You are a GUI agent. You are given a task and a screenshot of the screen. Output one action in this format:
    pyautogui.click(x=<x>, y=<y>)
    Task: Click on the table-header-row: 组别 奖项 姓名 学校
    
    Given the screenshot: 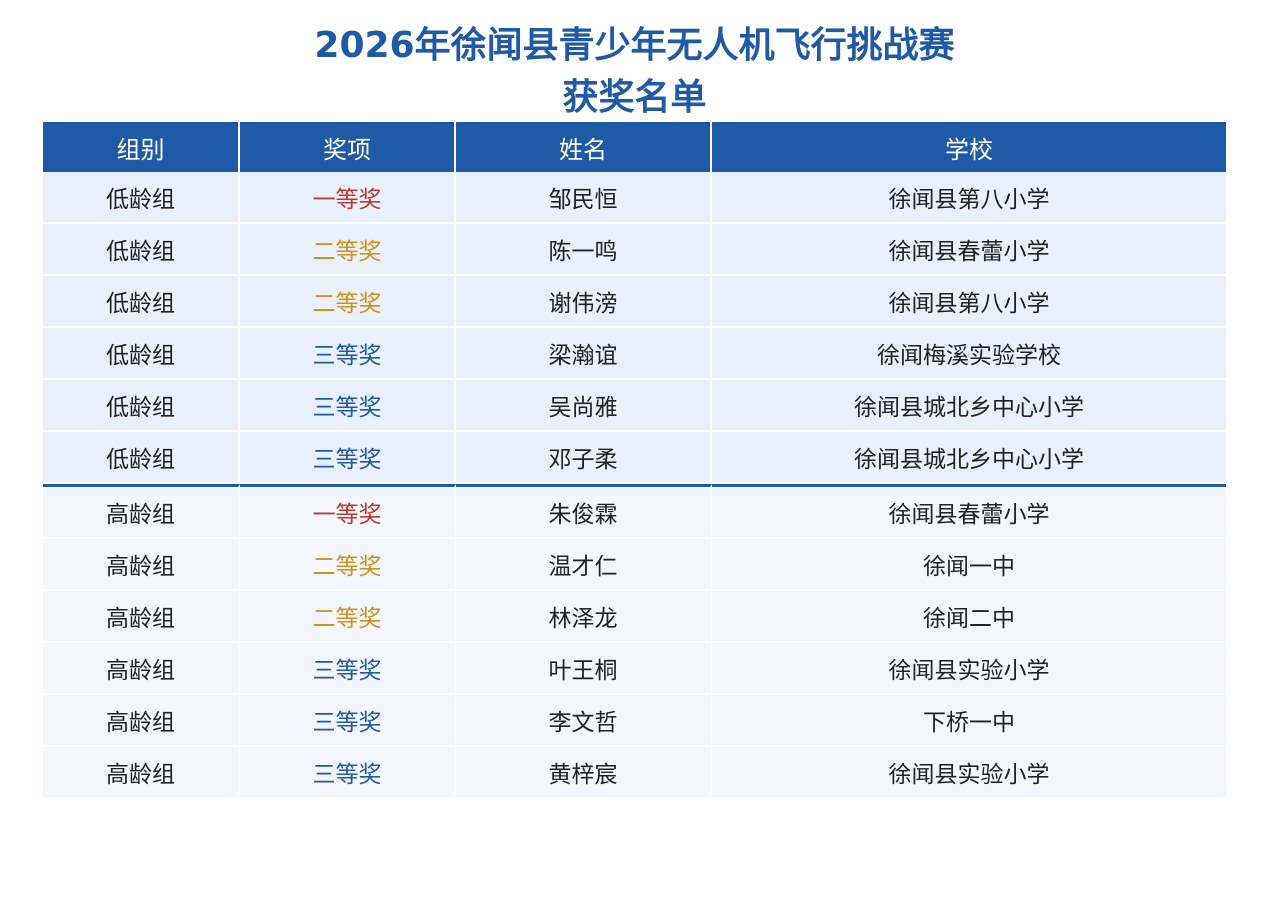 What is the action you would take?
    pyautogui.click(x=634, y=147)
    